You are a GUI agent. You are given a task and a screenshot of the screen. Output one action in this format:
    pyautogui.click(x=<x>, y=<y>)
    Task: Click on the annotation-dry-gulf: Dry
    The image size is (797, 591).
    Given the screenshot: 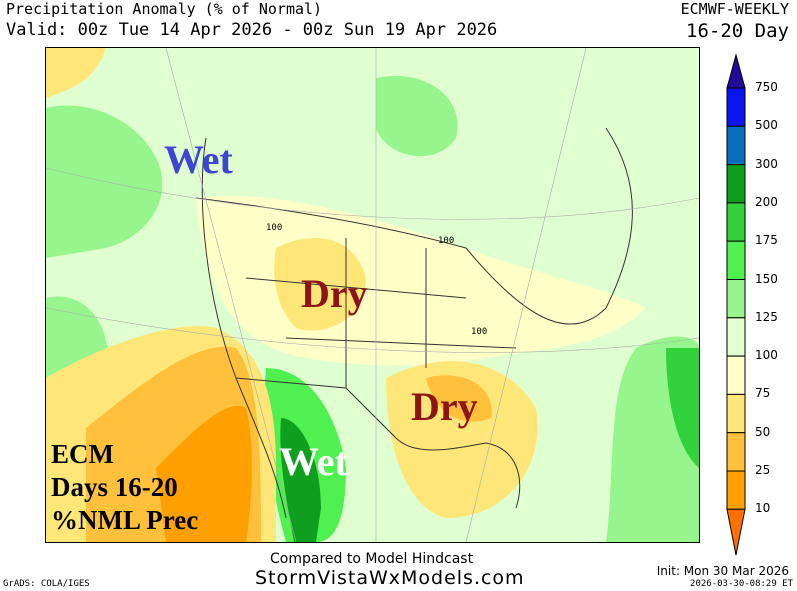 What is the action you would take?
    pyautogui.click(x=444, y=406)
    